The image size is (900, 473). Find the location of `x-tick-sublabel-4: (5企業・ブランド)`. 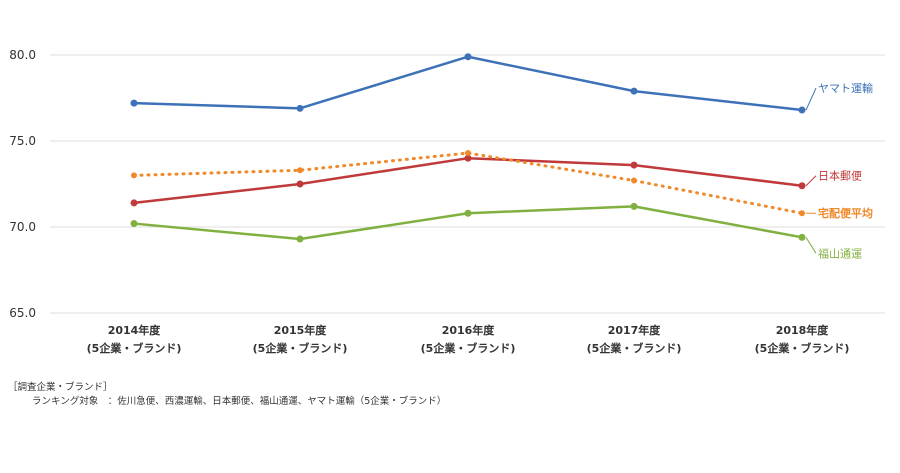

x-tick-sublabel-4: (5企業・ブランド) is located at coordinates (802, 348).